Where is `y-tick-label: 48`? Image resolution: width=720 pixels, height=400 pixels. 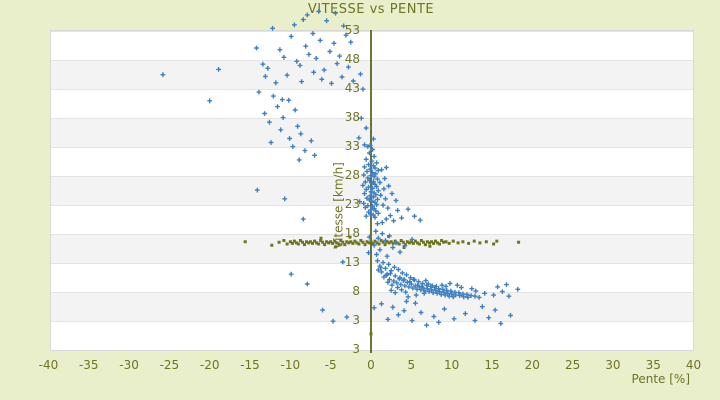
y-tick-label: 48 is located at coordinates (352, 59).